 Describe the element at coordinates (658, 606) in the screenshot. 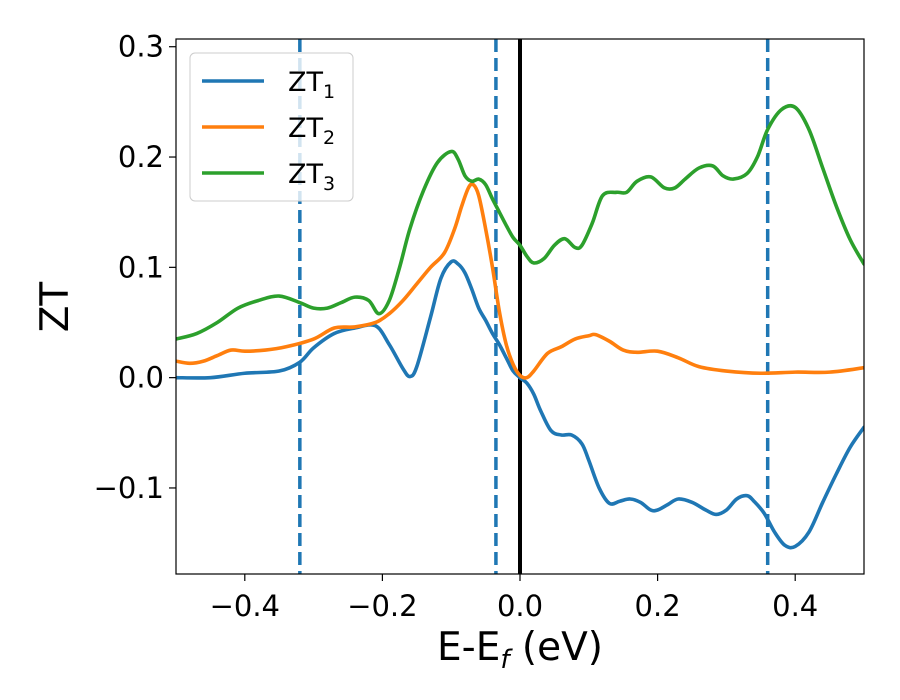

I see `x-tick-label: 0.2` at that location.